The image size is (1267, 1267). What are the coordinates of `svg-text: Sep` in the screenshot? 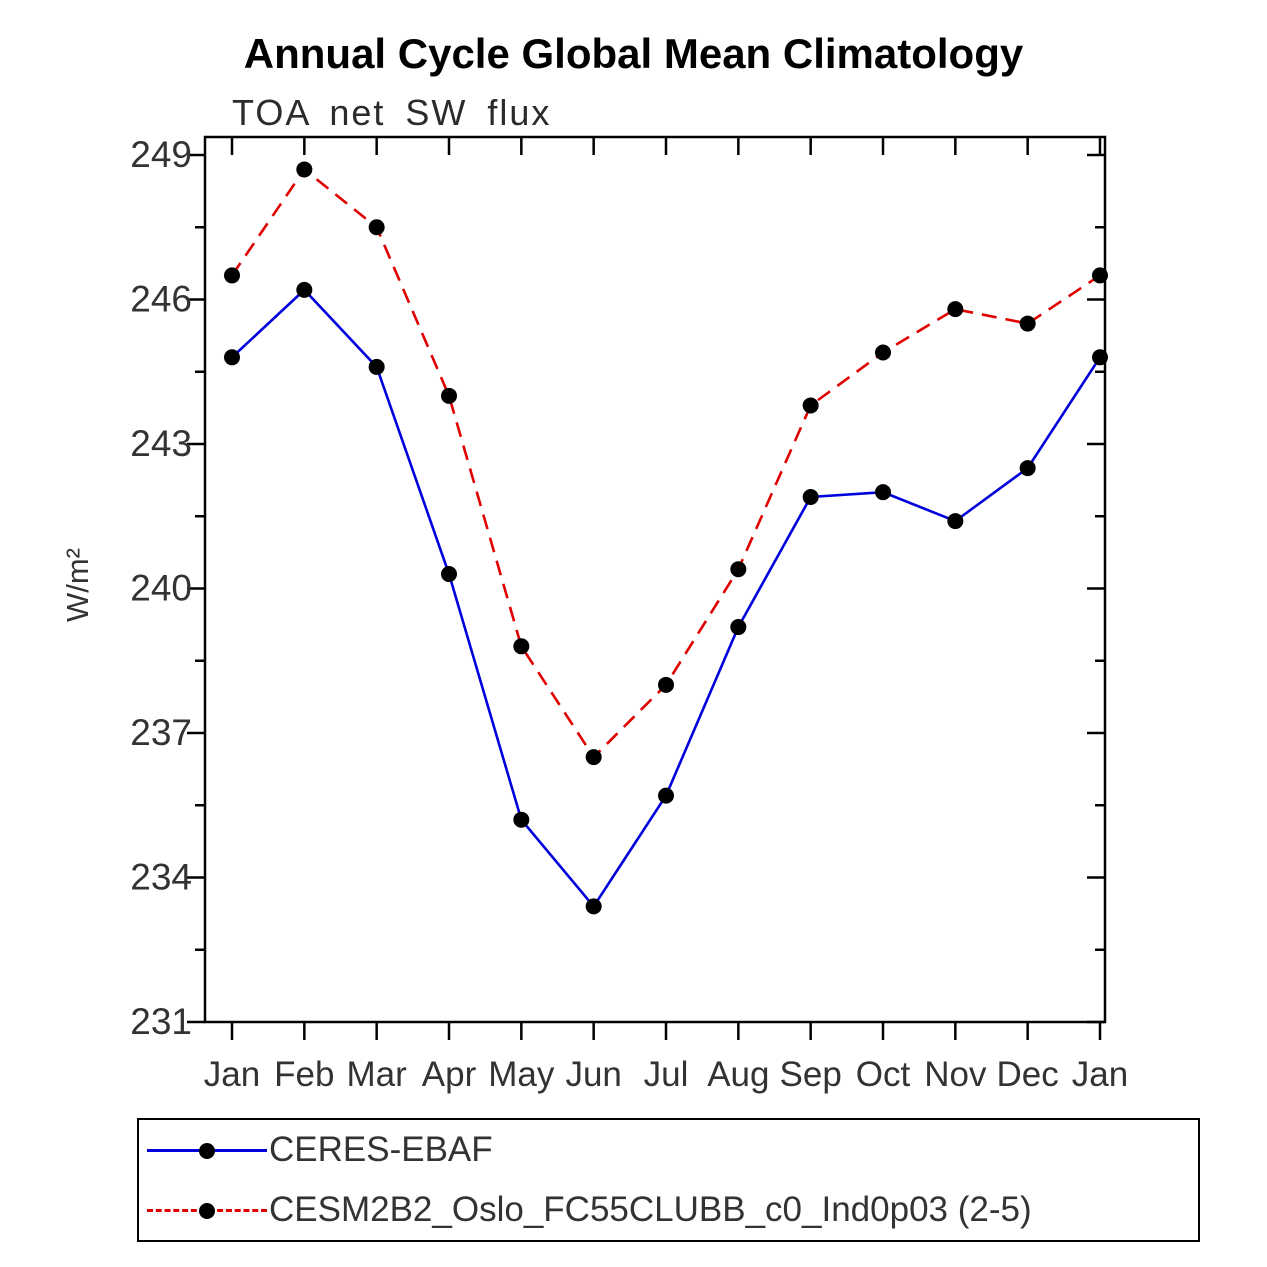 It's located at (811, 1074).